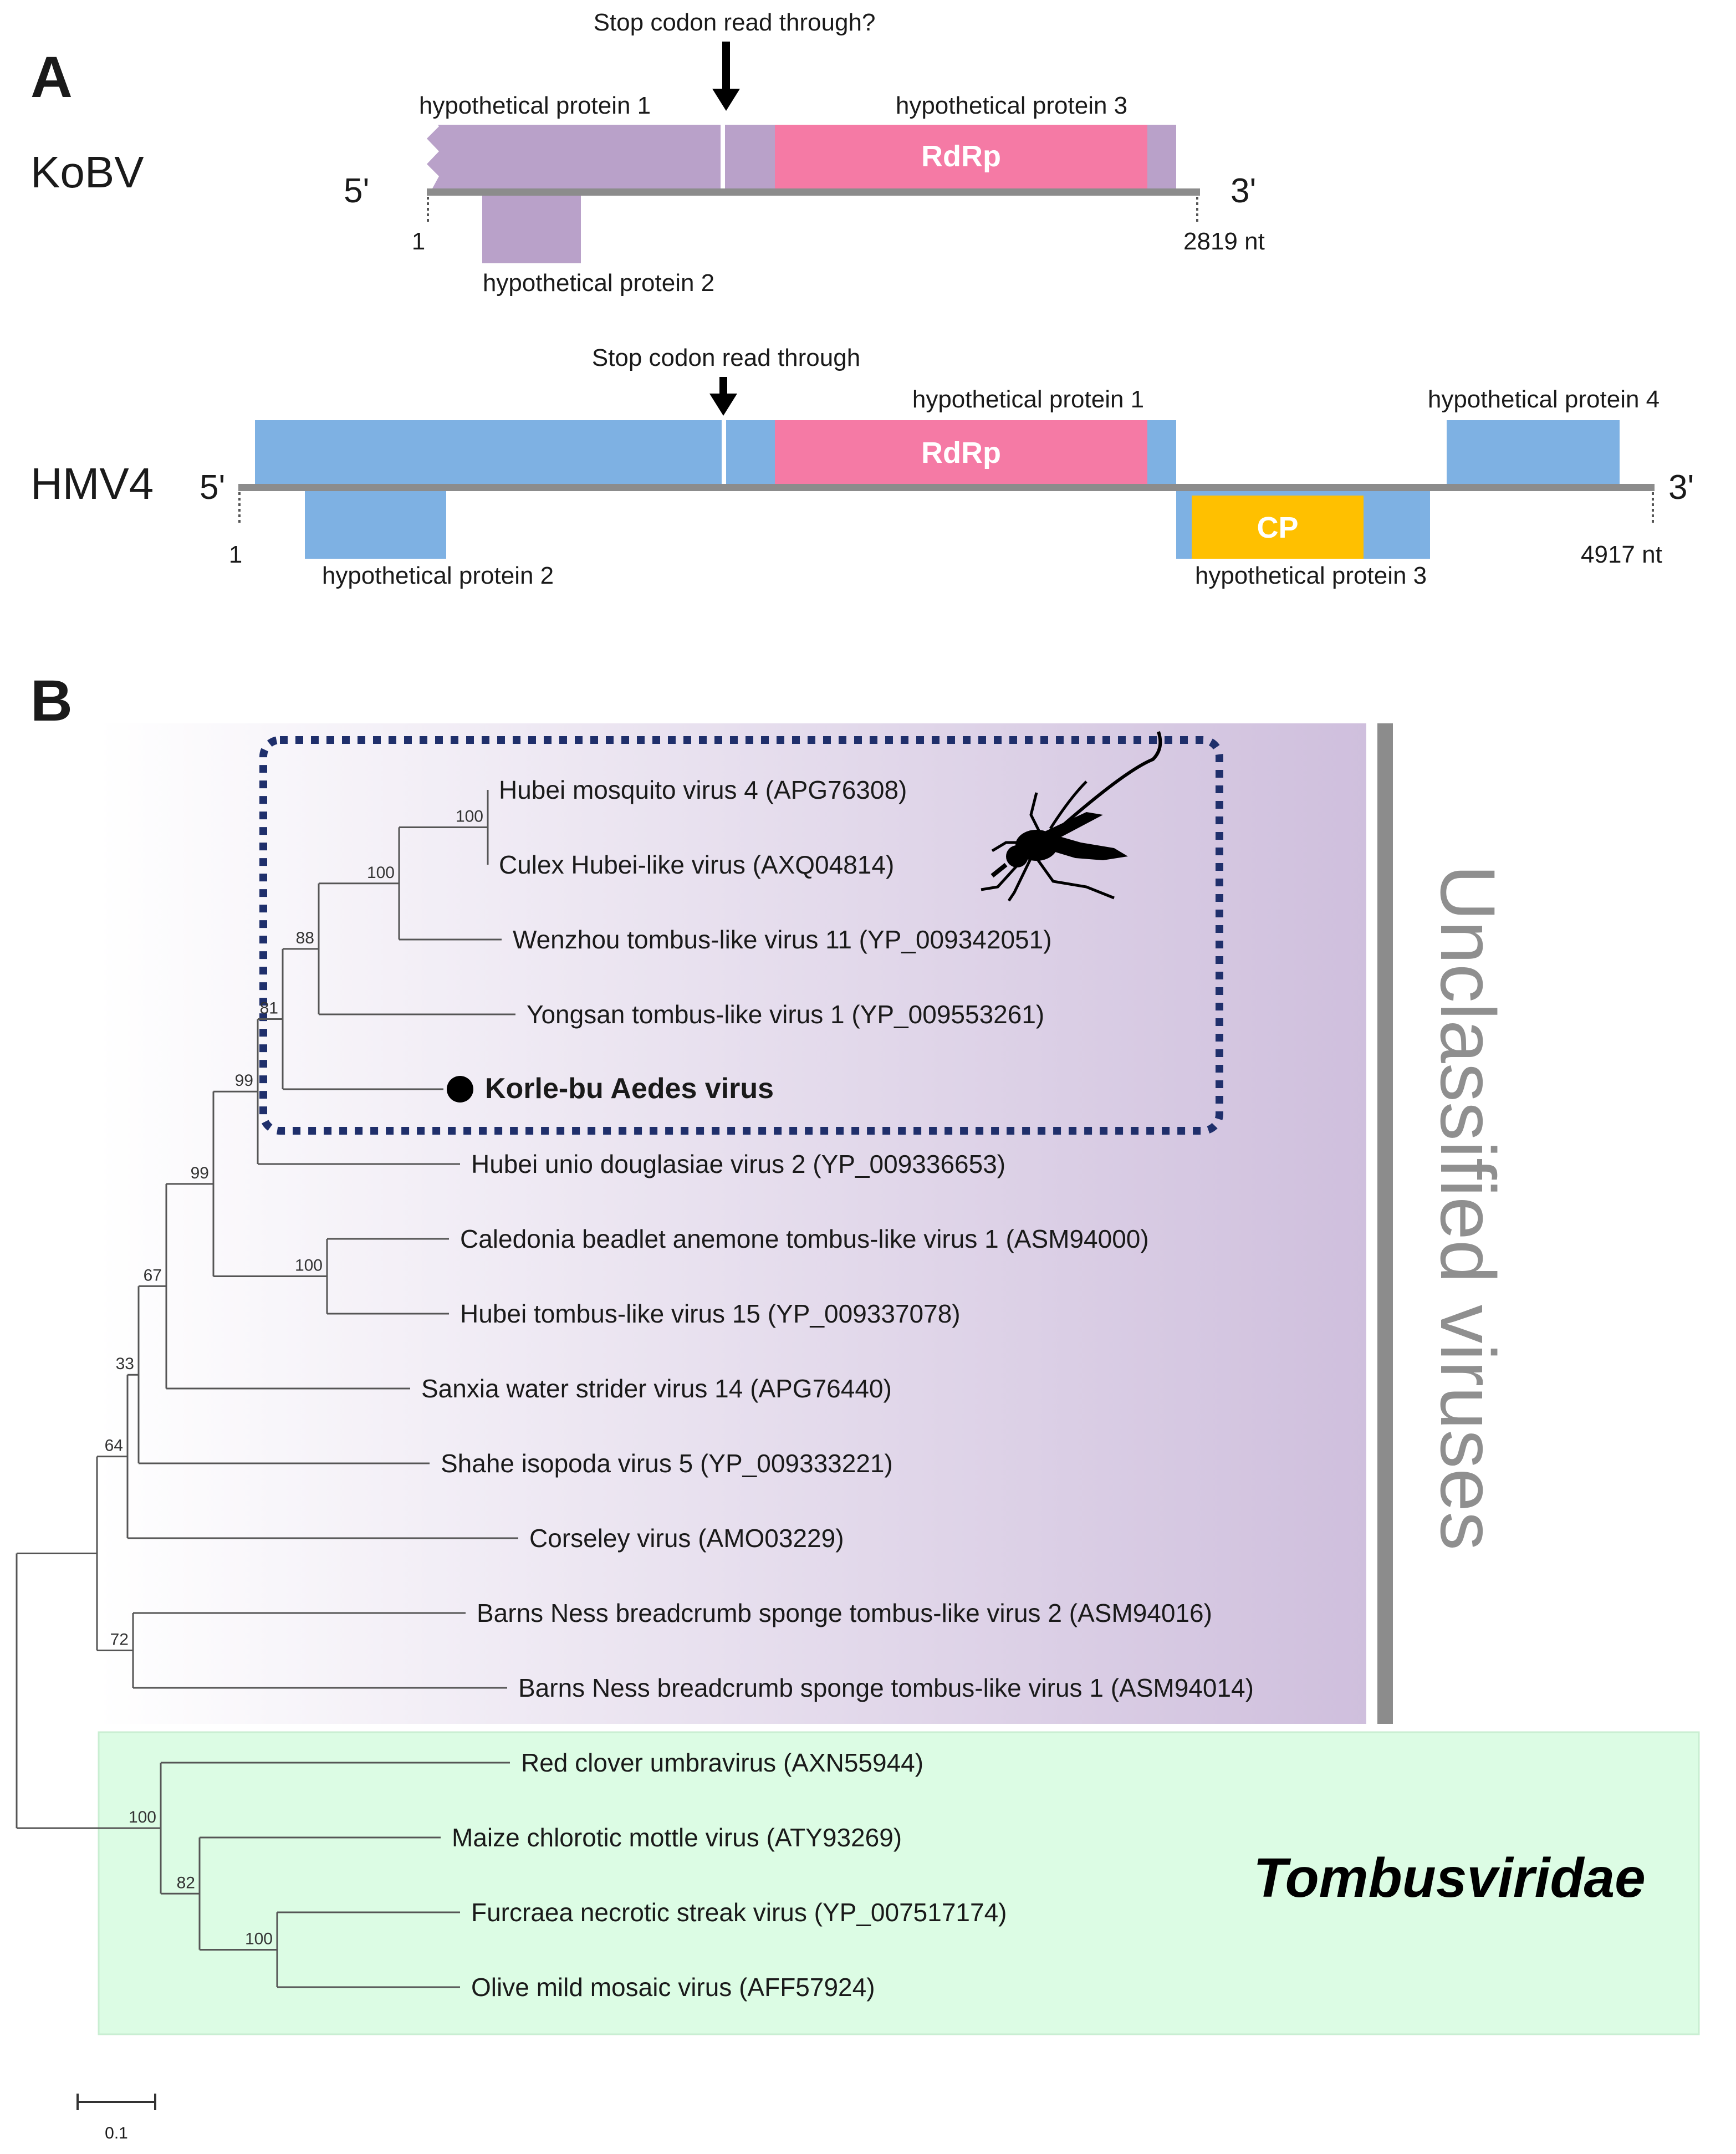 This screenshot has width=1736, height=2154. What do you see at coordinates (119, 1640) in the screenshot?
I see `bootstrap-value: 72` at bounding box center [119, 1640].